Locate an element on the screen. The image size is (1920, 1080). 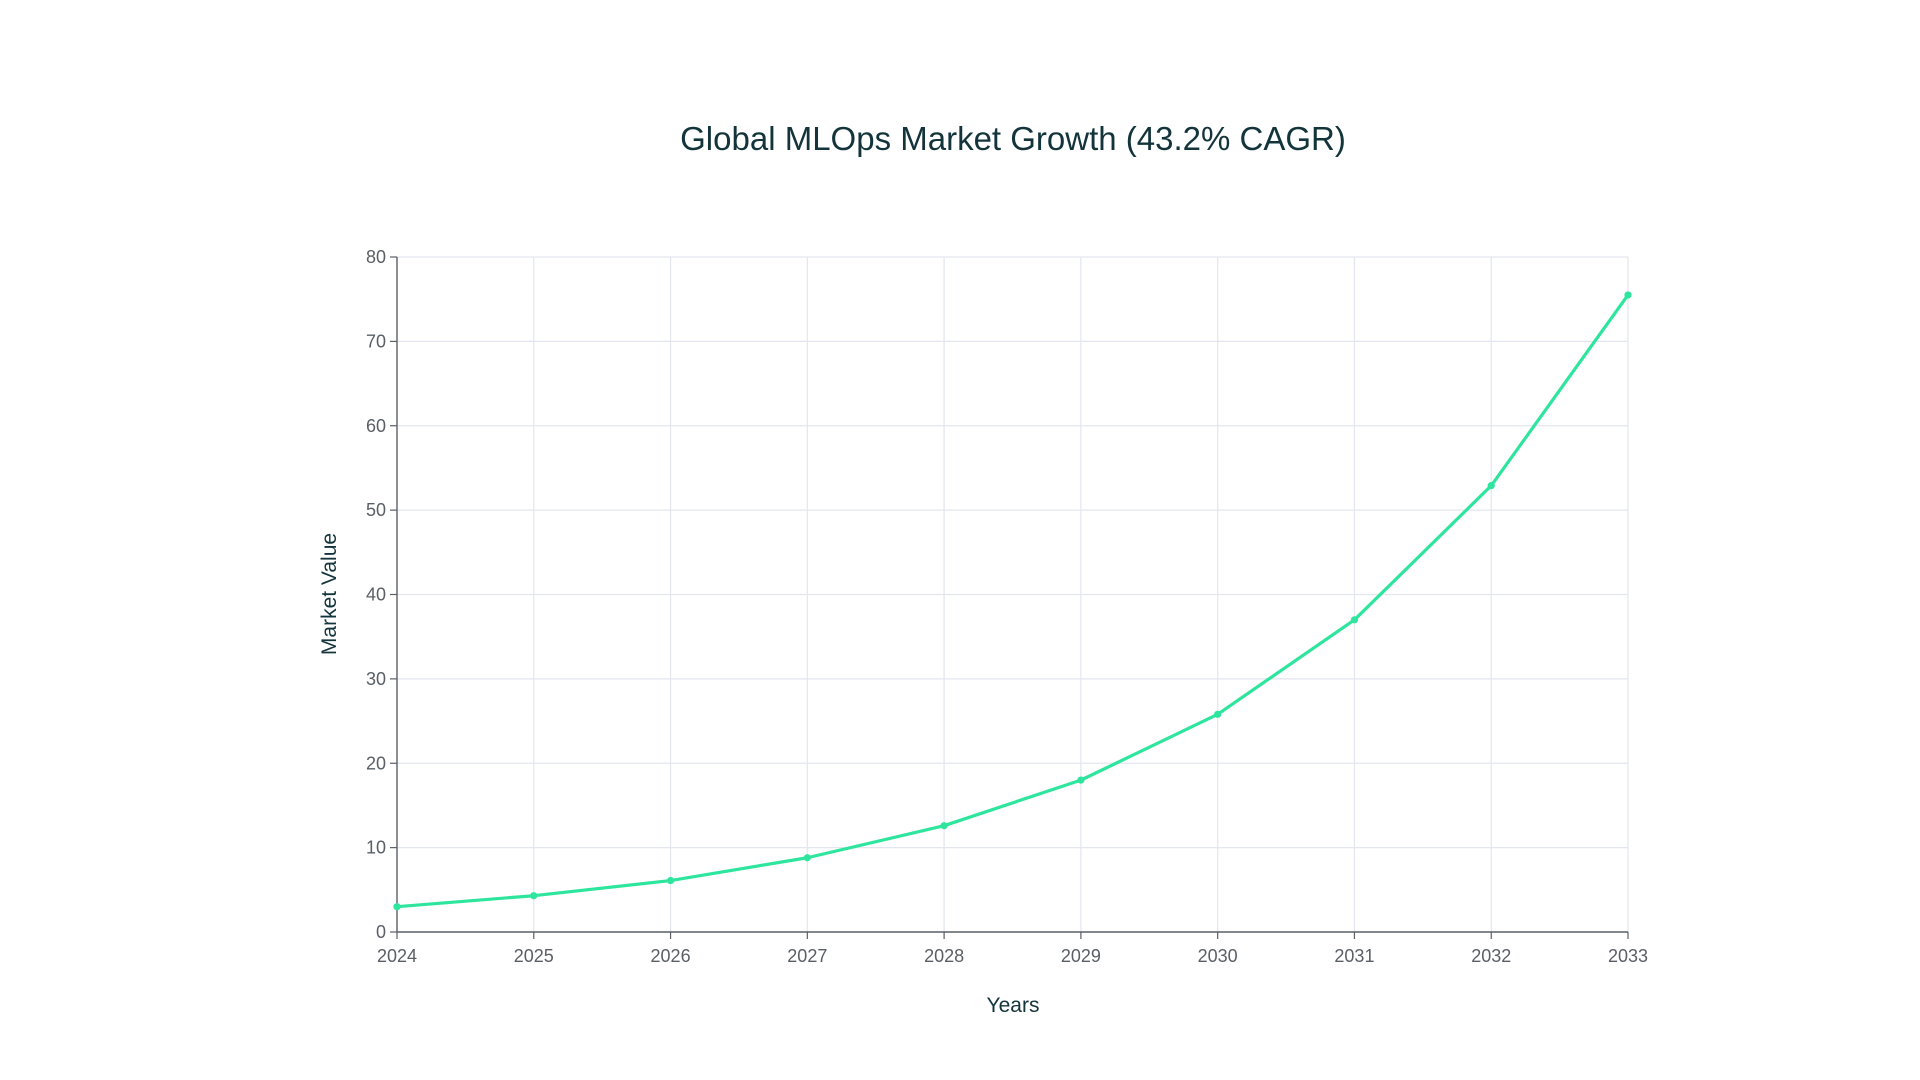
x-tick-label: 2031 is located at coordinates (1354, 956).